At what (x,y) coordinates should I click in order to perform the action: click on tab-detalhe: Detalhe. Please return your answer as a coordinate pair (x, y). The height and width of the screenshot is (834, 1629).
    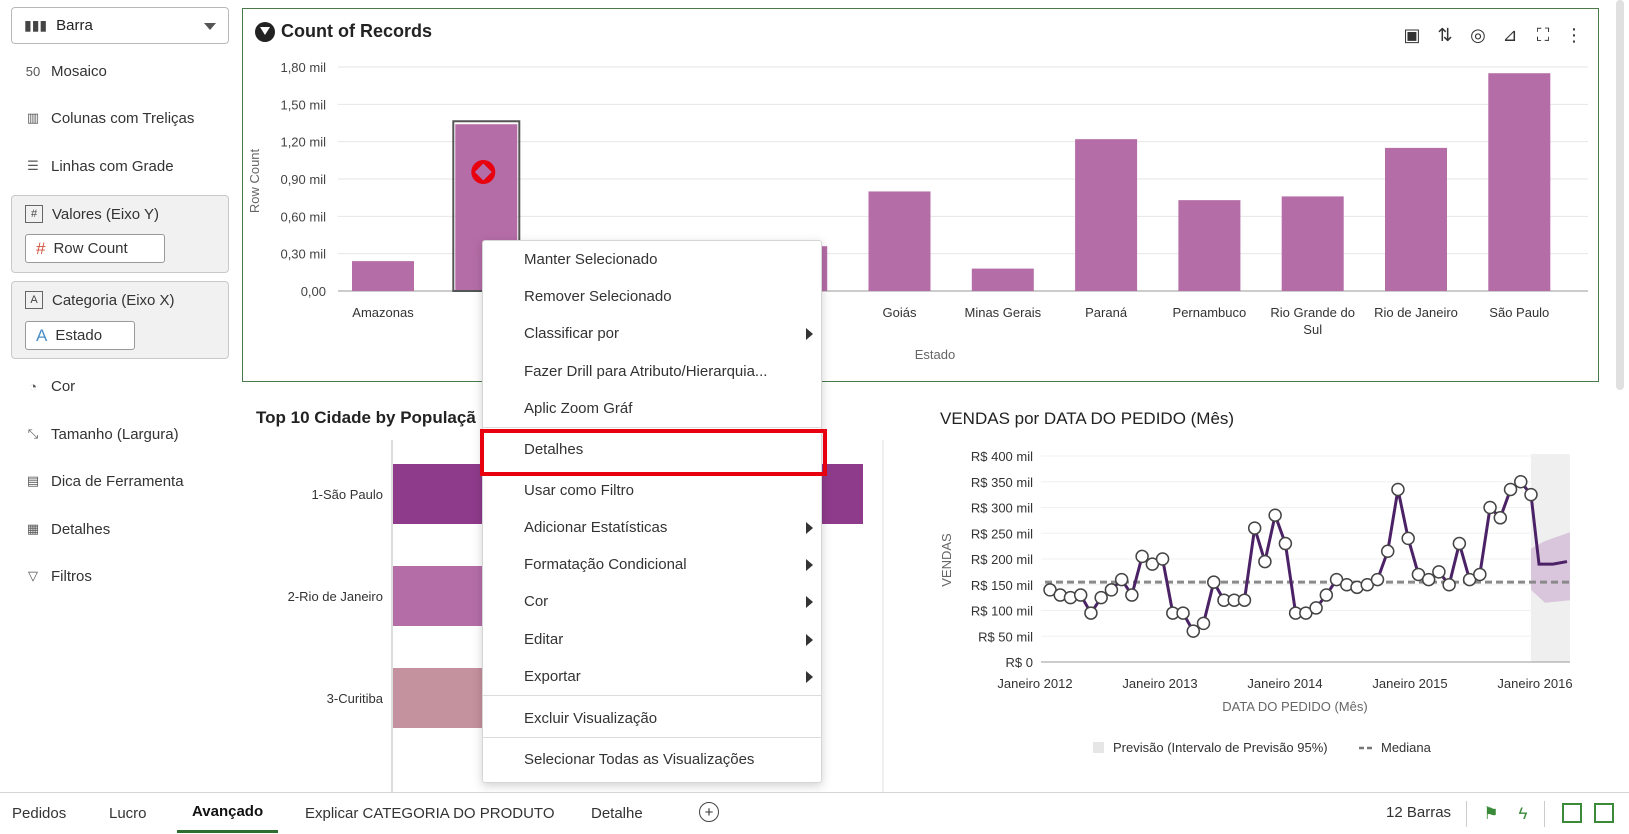
    Looking at the image, I should click on (617, 813).